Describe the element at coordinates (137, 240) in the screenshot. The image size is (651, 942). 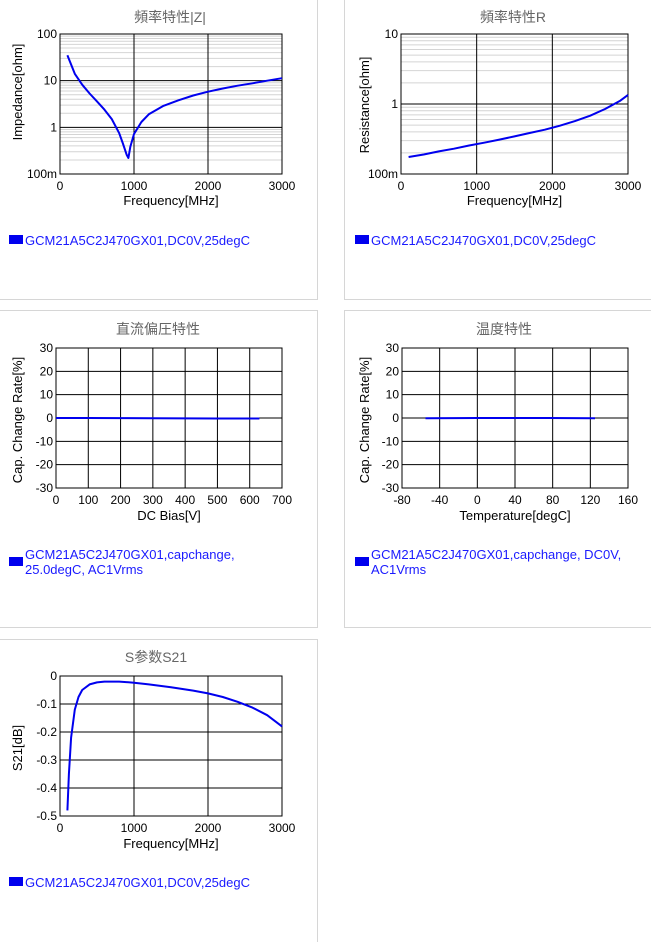
I see `impedance-legend-label: GCM21A5C2J470GX01,DC0V,25degC` at that location.